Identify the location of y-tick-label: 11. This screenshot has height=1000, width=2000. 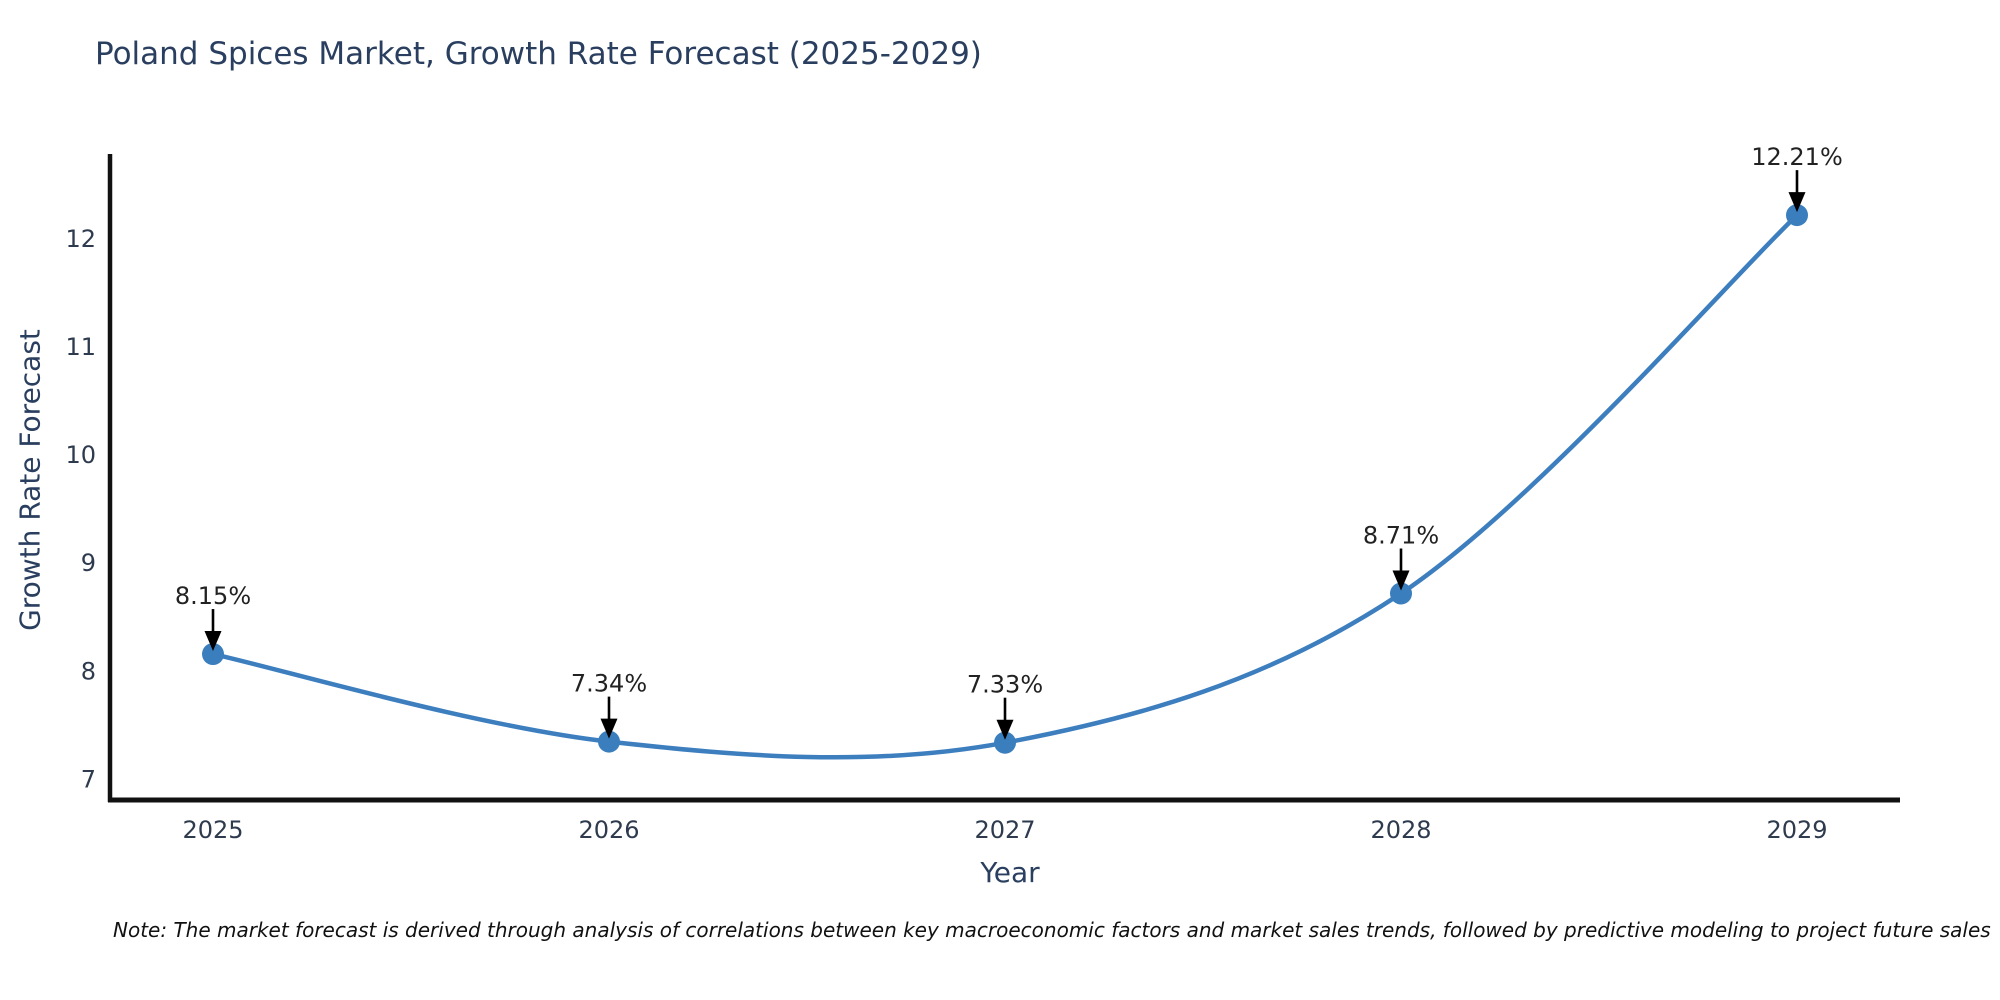
(80, 347).